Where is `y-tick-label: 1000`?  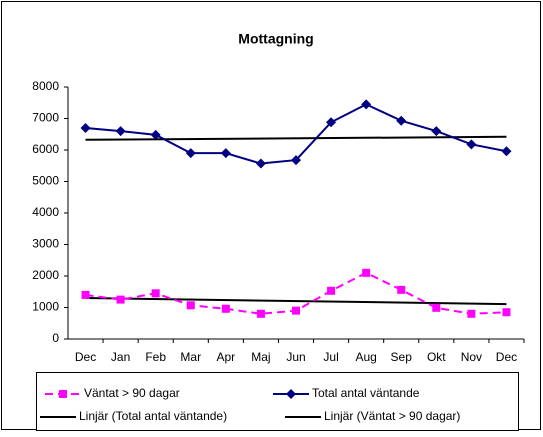
y-tick-label: 1000 is located at coordinates (45, 307).